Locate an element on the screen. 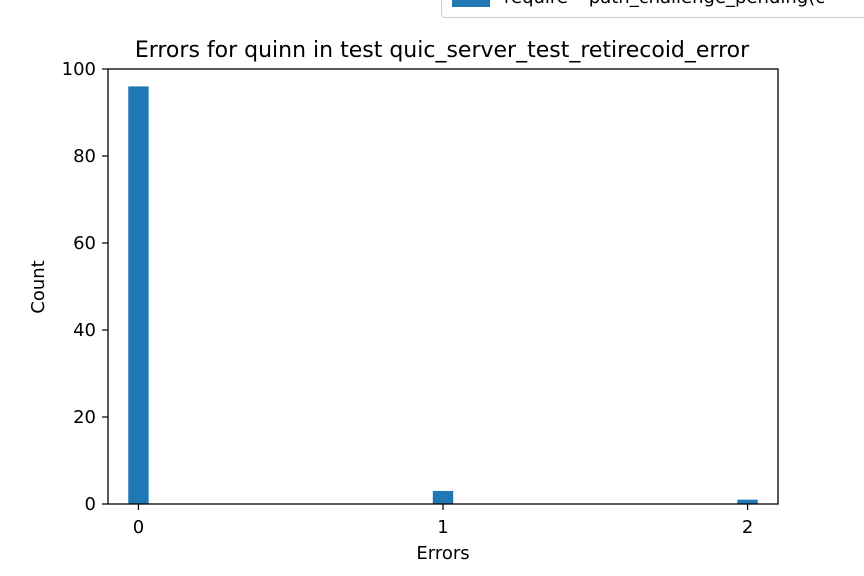 This screenshot has width=864, height=576. y-tick-label: 80 is located at coordinates (84, 156).